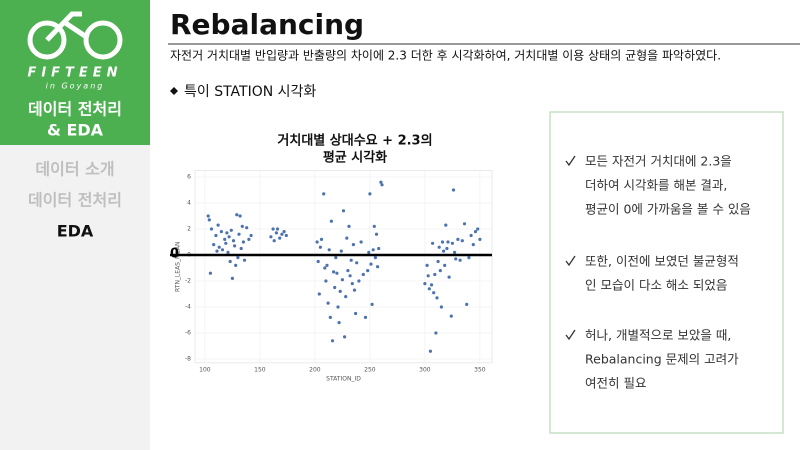 The image size is (800, 450). I want to click on note-line: 여전히 필요, so click(615, 383).